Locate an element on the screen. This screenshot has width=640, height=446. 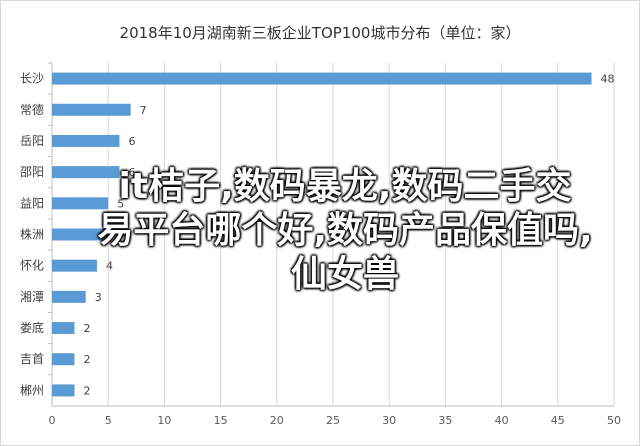
x-tick-label: 25 is located at coordinates (333, 420).